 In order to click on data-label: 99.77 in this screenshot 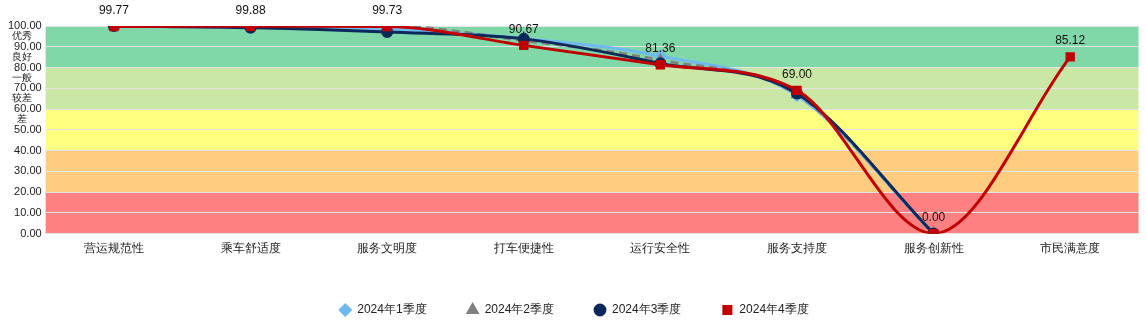, I will do `click(114, 9)`.